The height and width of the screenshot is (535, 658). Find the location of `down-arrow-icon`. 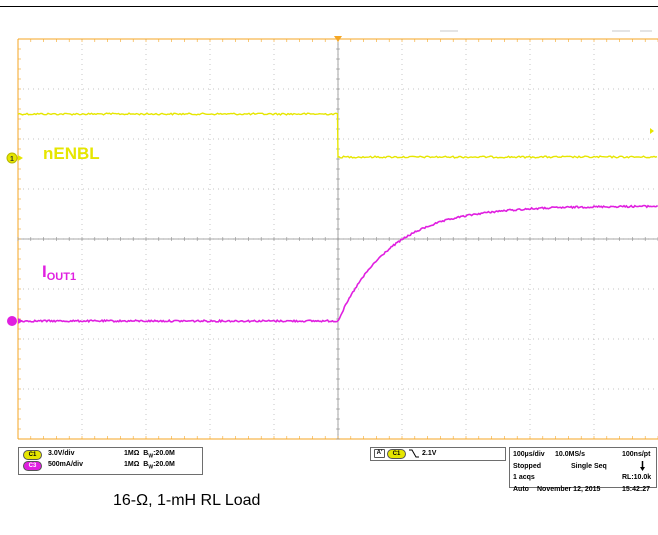

down-arrow-icon is located at coordinates (642, 466).